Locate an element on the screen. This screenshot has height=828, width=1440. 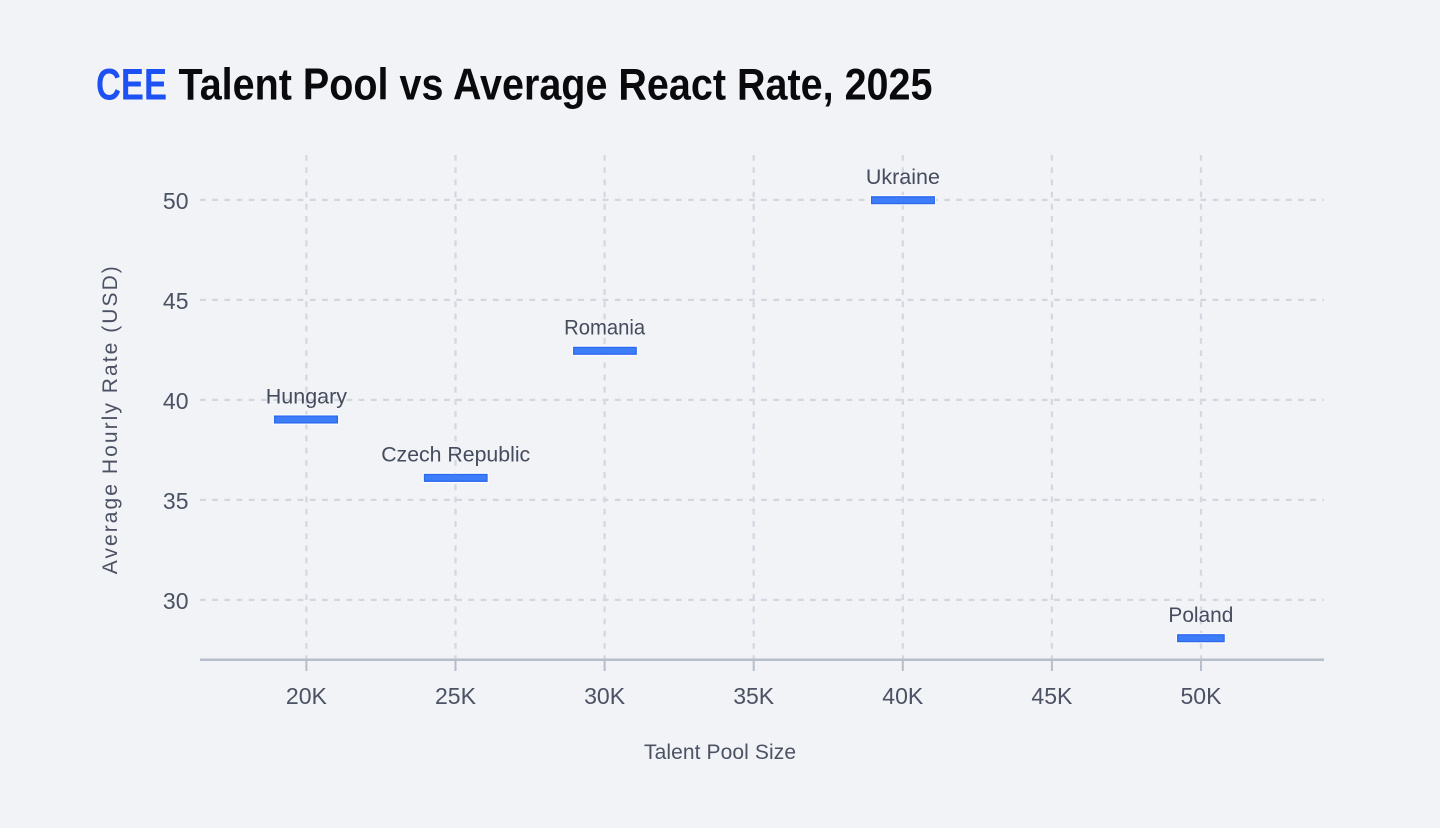
svg-text: 40 is located at coordinates (176, 401).